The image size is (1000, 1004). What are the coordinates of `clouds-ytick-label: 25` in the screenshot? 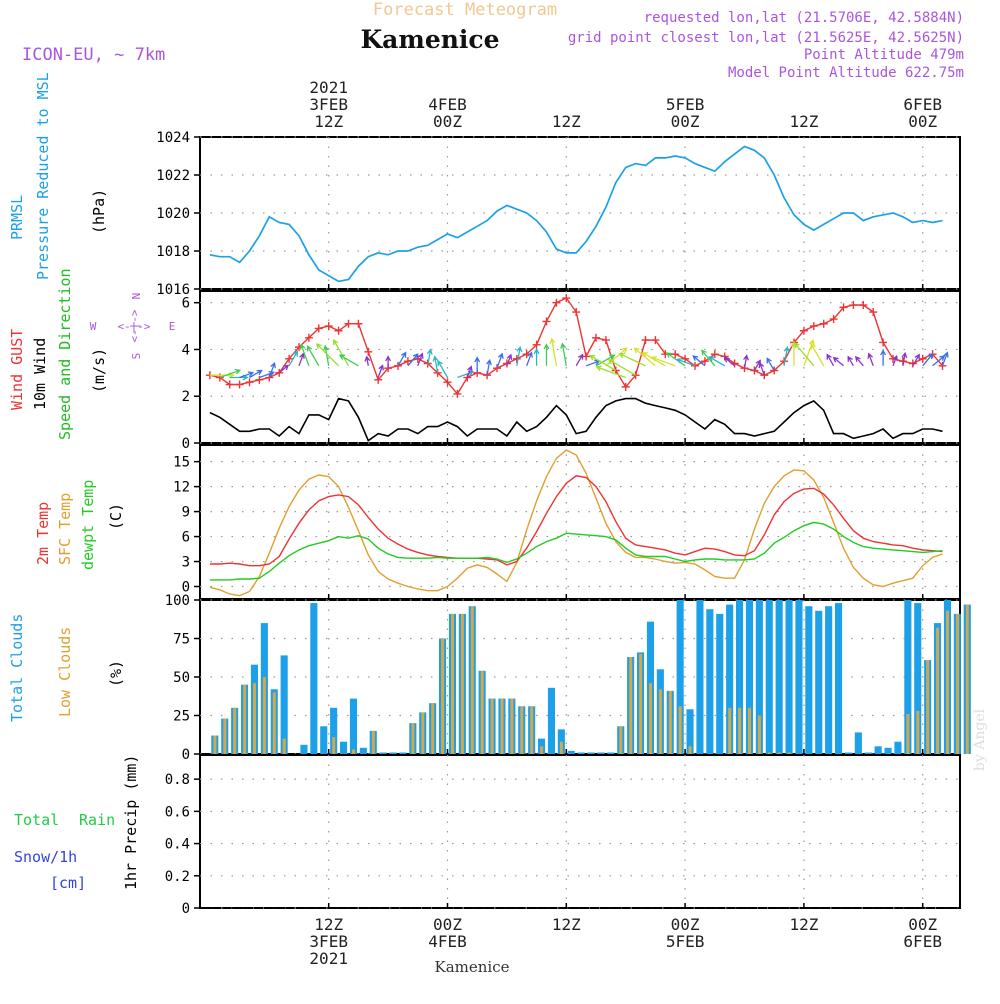 It's located at (181, 717).